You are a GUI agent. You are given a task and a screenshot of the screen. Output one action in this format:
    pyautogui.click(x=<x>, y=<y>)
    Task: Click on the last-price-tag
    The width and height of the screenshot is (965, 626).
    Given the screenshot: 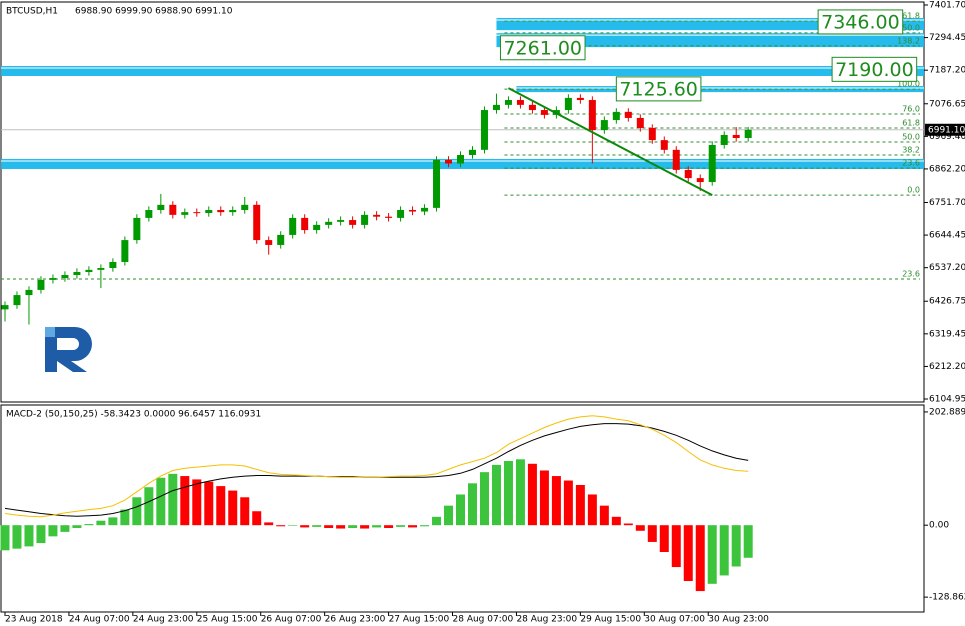 What is the action you would take?
    pyautogui.click(x=945, y=129)
    